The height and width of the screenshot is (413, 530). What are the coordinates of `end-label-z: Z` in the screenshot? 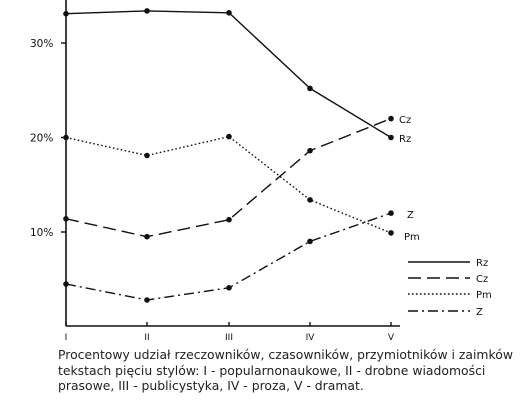 It's located at (410, 215).